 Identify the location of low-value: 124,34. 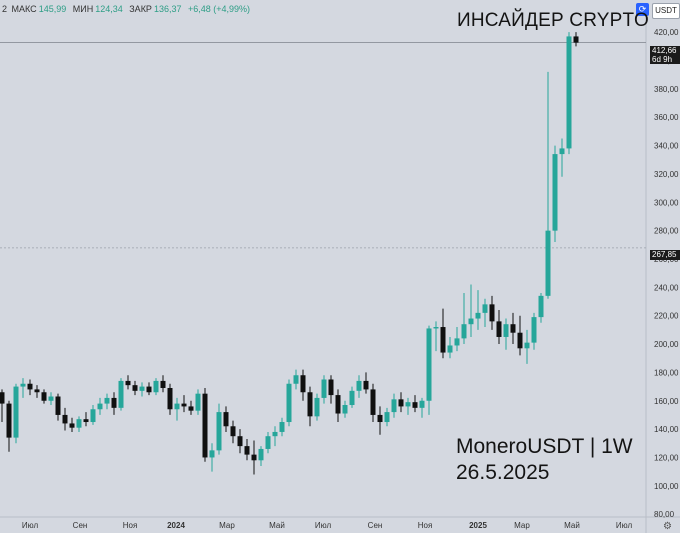
(109, 9).